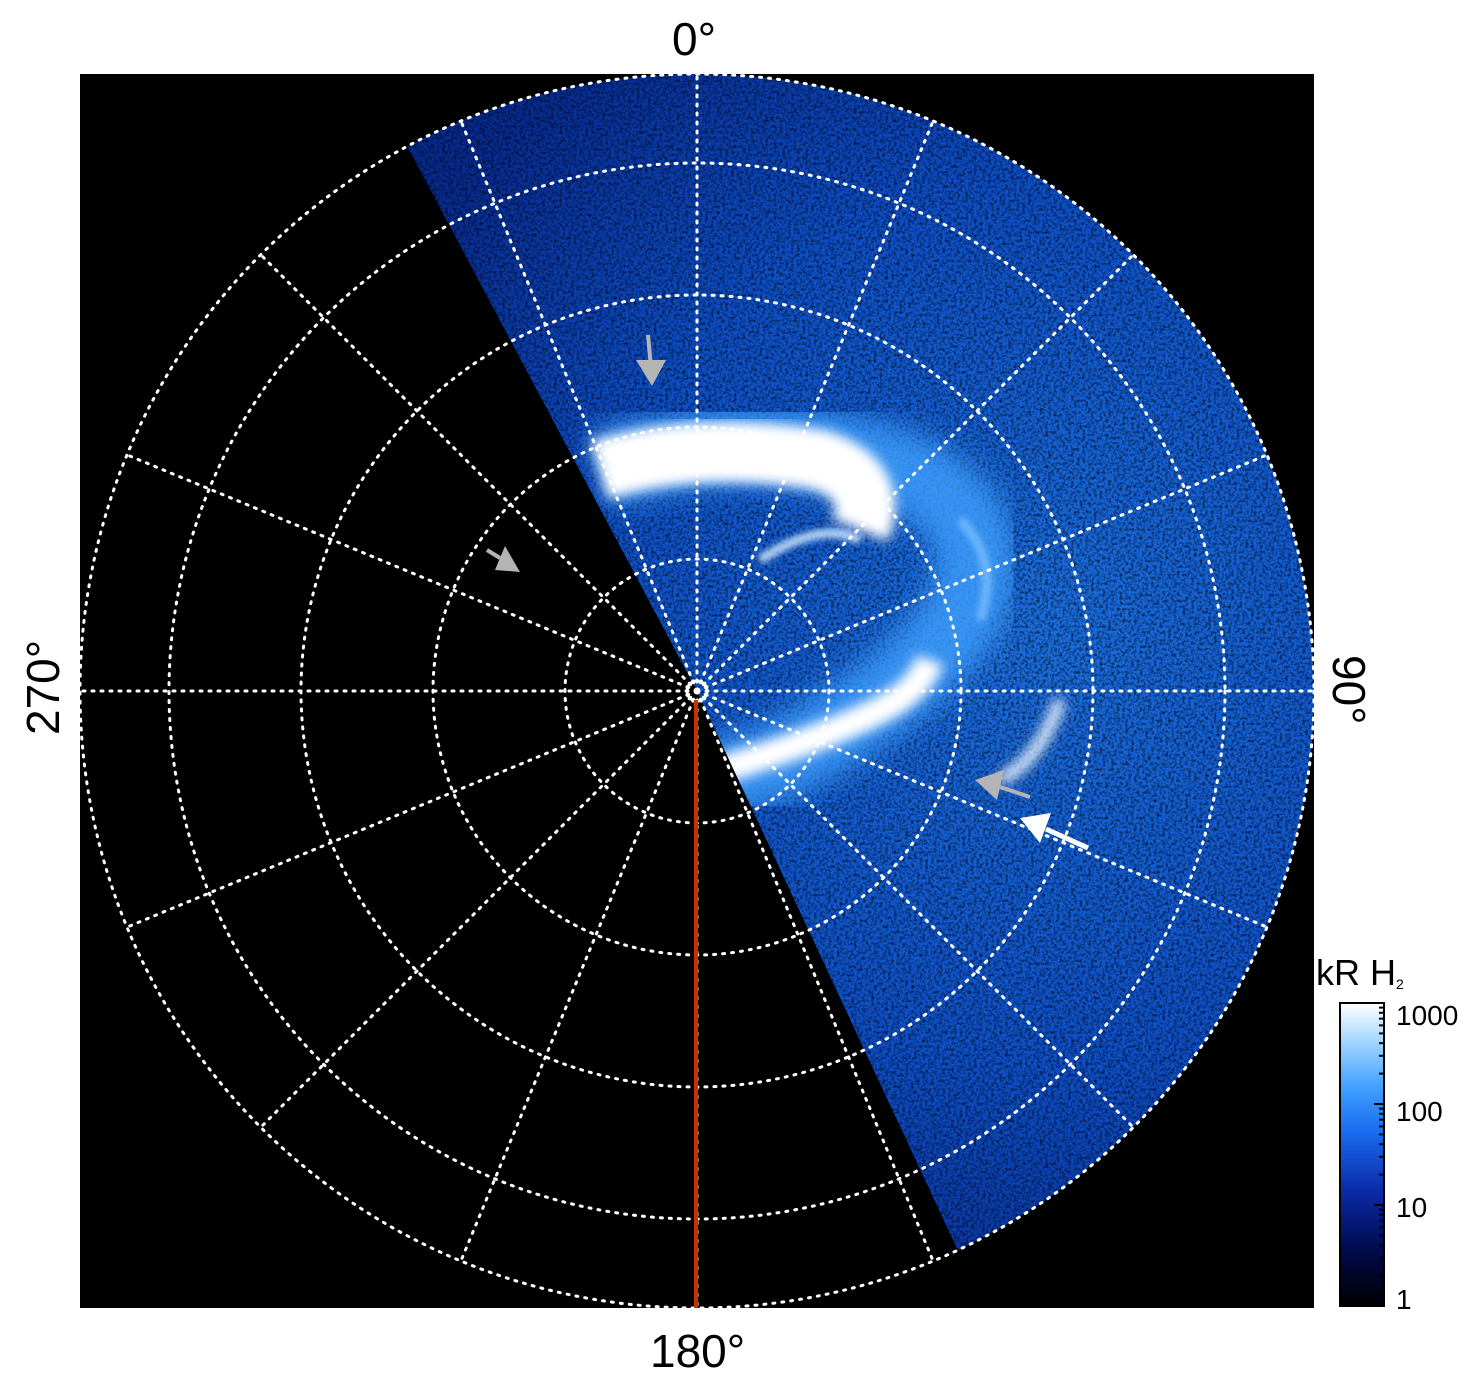  I want to click on arrow-top, so click(651, 360).